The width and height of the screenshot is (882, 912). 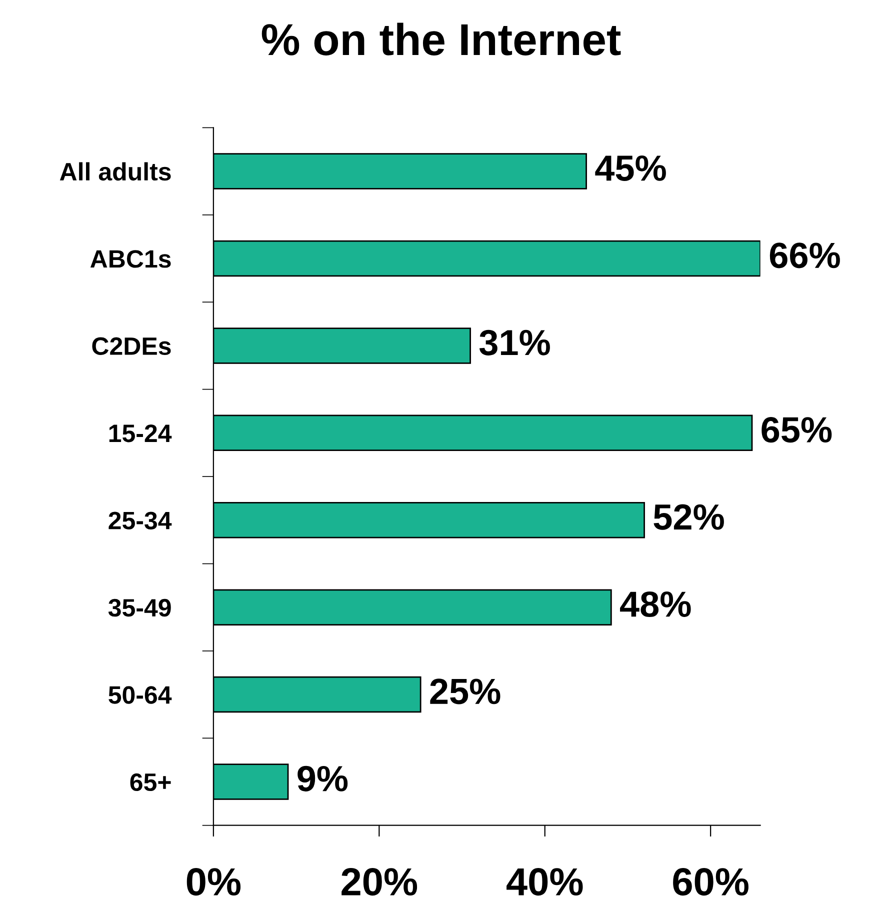 I want to click on y-tick-label: 15-24, so click(x=140, y=433).